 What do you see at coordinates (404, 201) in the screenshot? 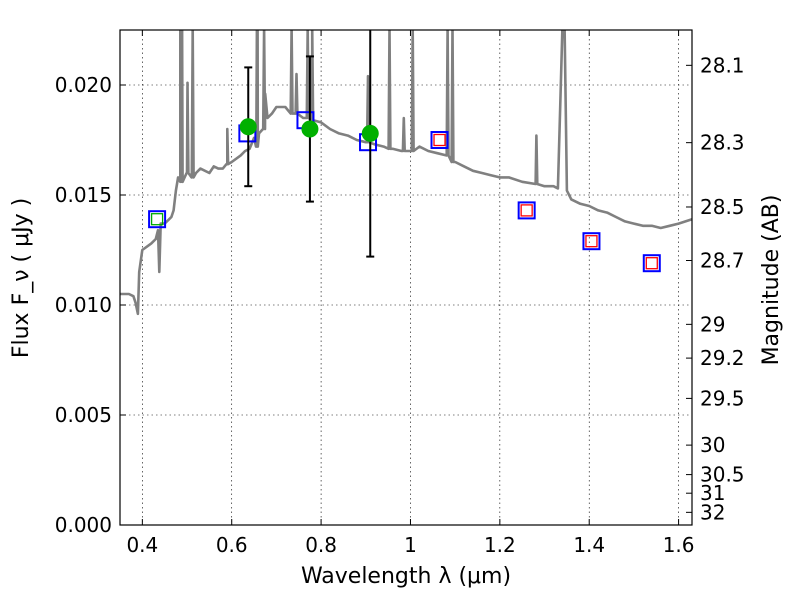
I see `inner-squares-series` at bounding box center [404, 201].